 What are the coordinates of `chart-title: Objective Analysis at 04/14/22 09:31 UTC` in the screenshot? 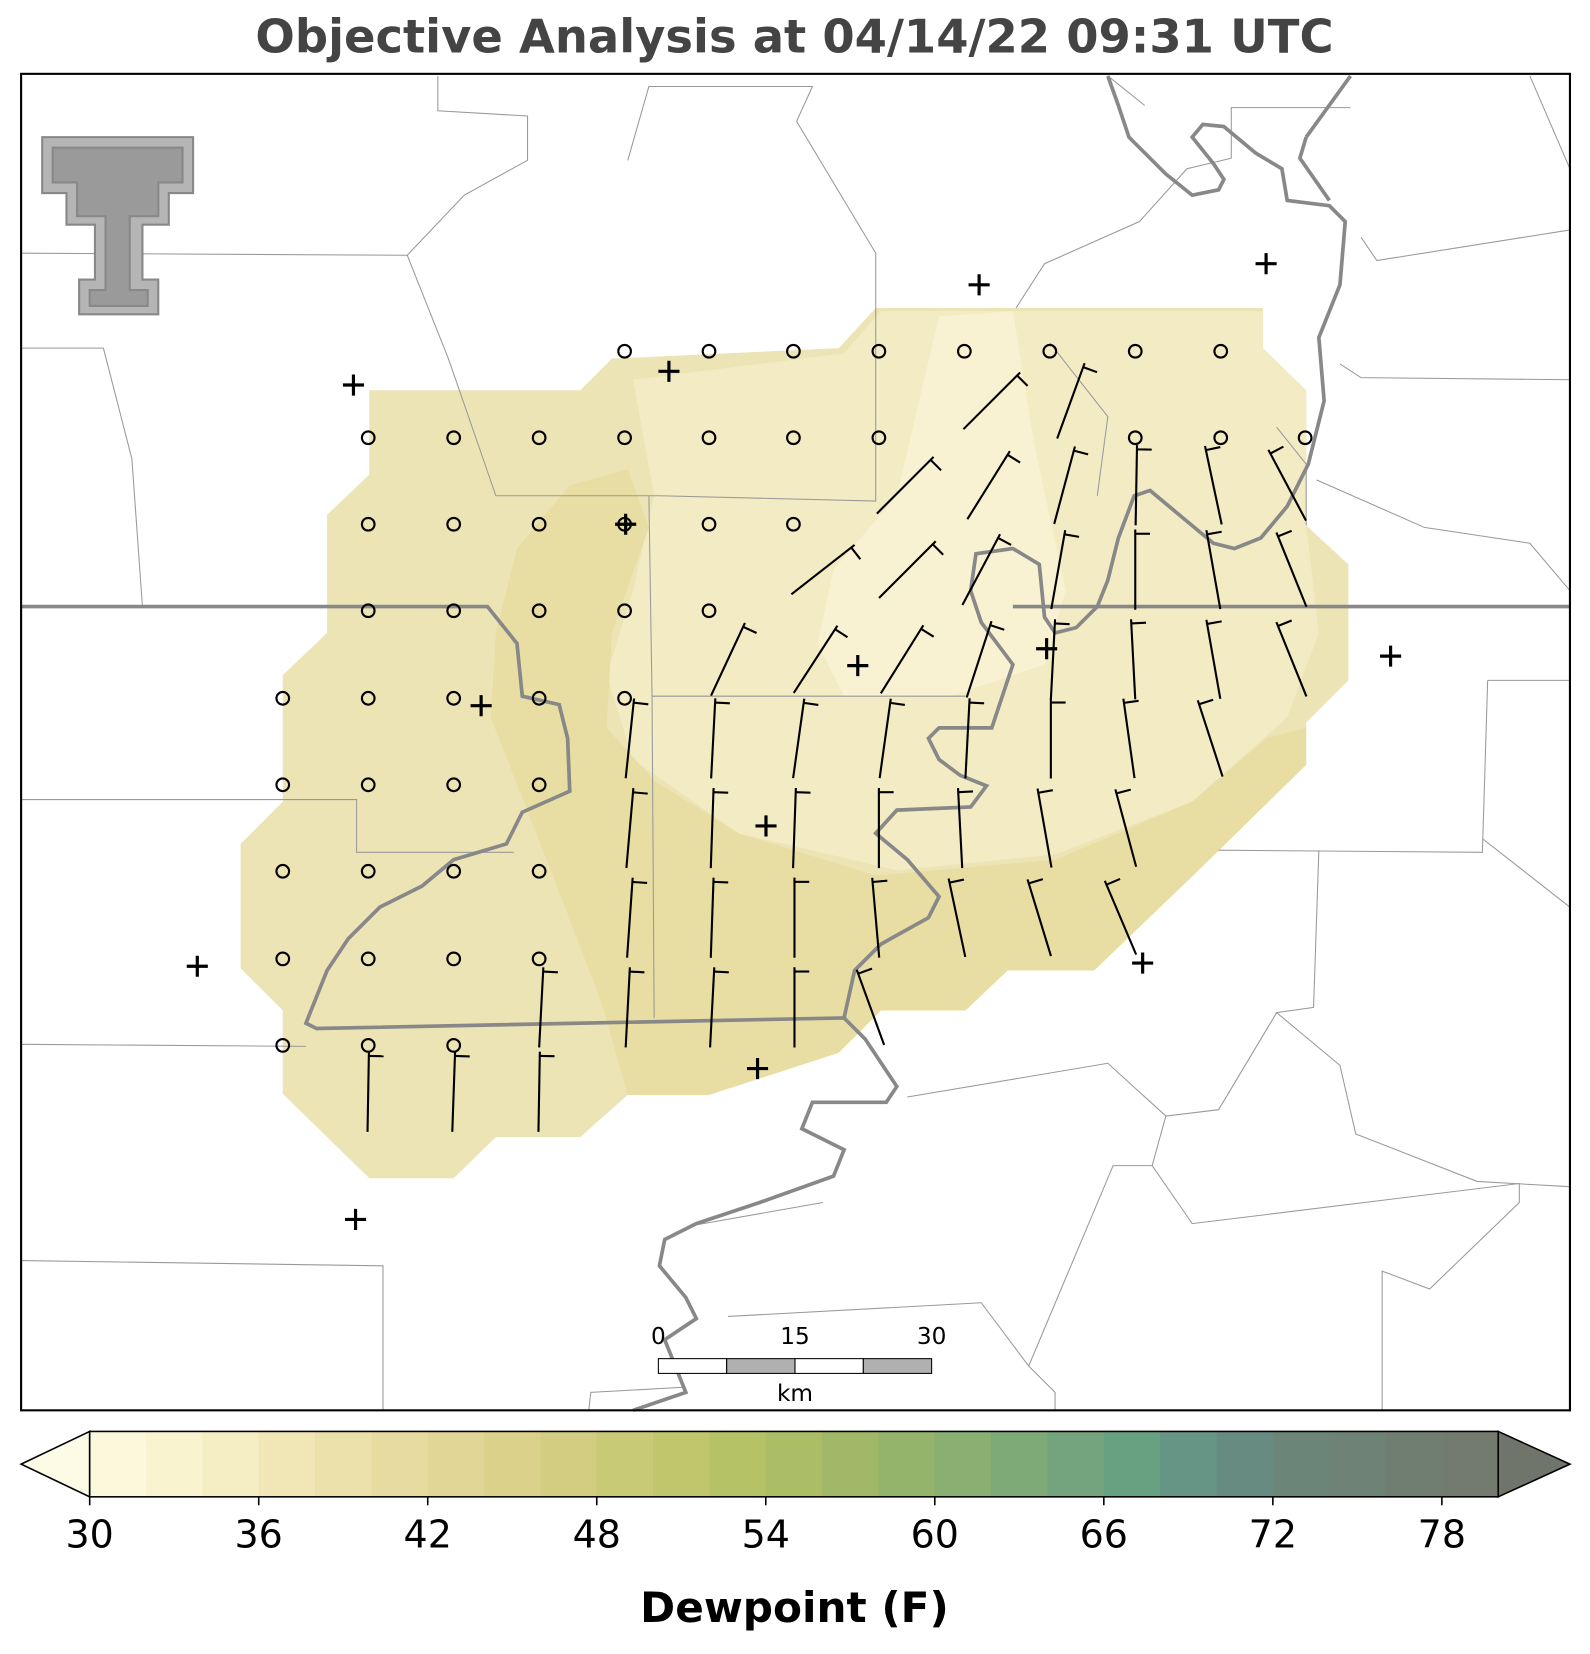 It's located at (794, 37).